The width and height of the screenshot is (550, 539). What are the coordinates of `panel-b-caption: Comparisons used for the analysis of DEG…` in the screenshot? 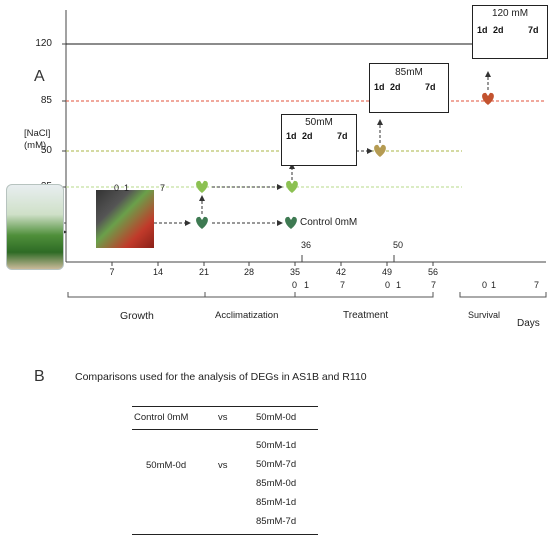 It's located at (221, 377).